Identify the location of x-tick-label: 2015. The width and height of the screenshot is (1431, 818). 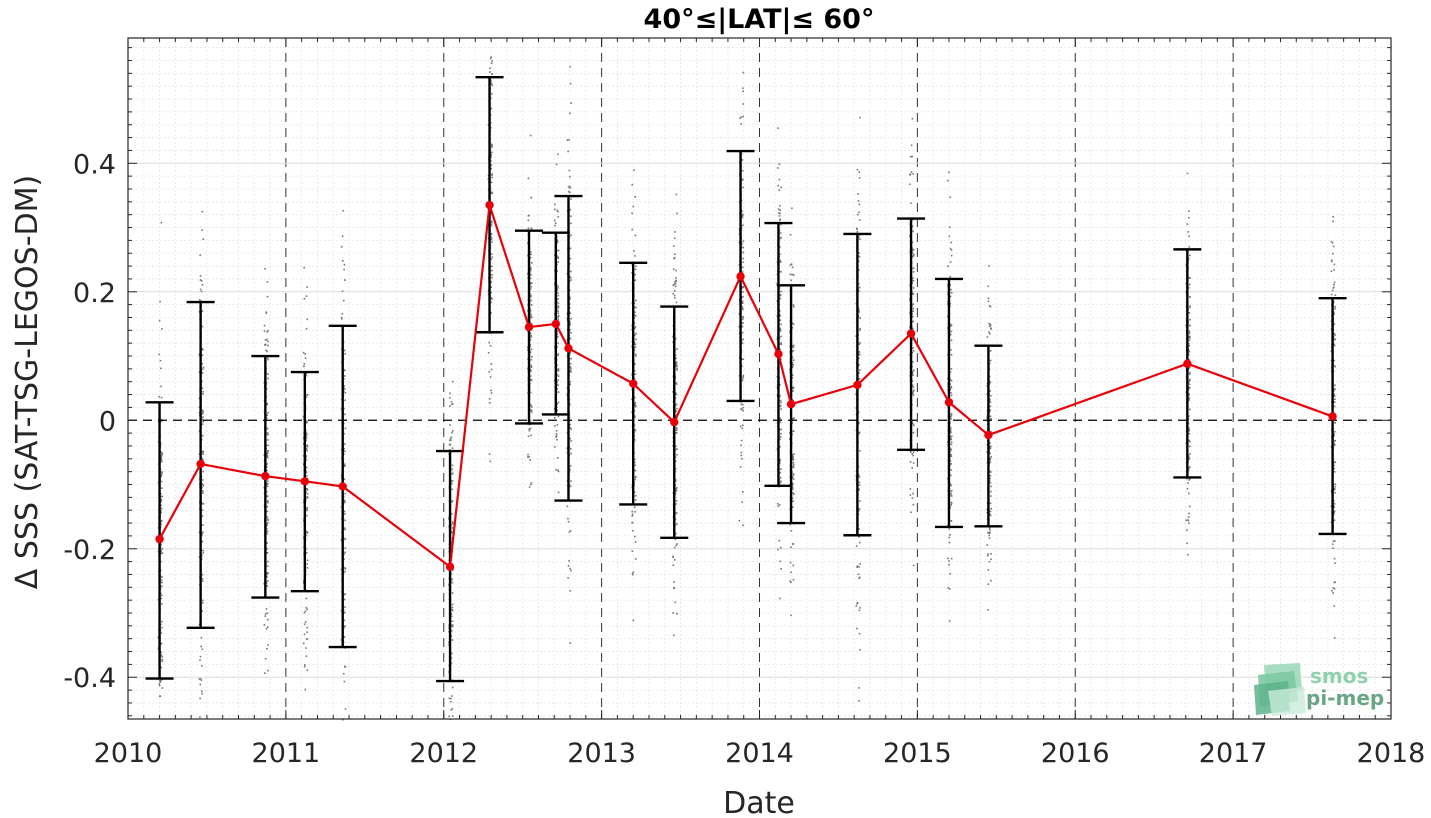
(917, 753).